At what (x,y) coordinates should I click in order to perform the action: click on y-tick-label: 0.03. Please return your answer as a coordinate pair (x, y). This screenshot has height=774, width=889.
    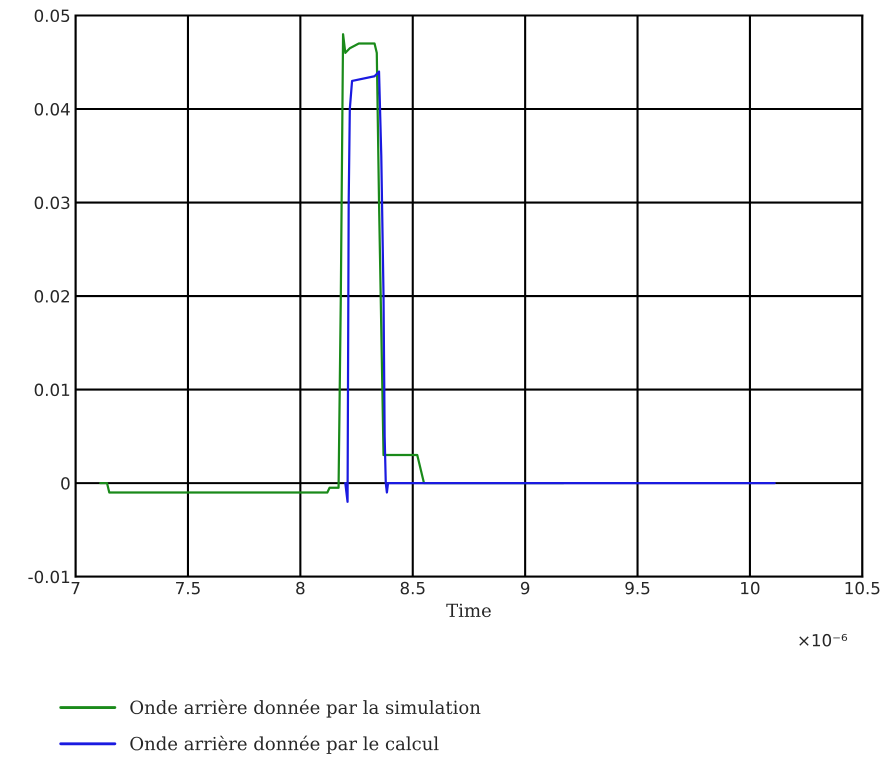
    Looking at the image, I should click on (52, 203).